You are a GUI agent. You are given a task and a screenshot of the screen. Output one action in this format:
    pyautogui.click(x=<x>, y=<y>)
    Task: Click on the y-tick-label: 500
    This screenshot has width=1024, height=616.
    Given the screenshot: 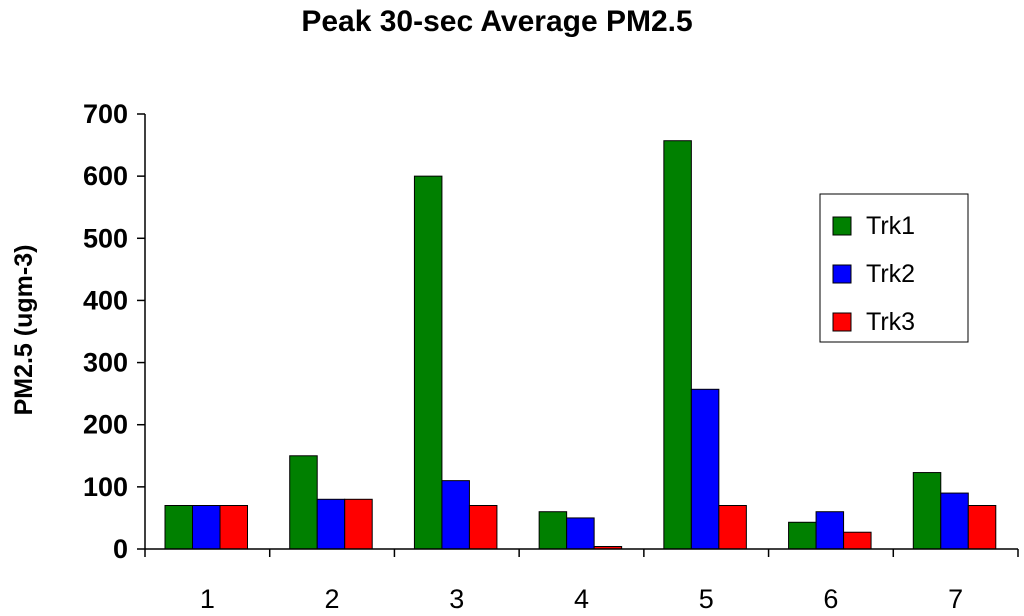 What is the action you would take?
    pyautogui.click(x=105, y=238)
    